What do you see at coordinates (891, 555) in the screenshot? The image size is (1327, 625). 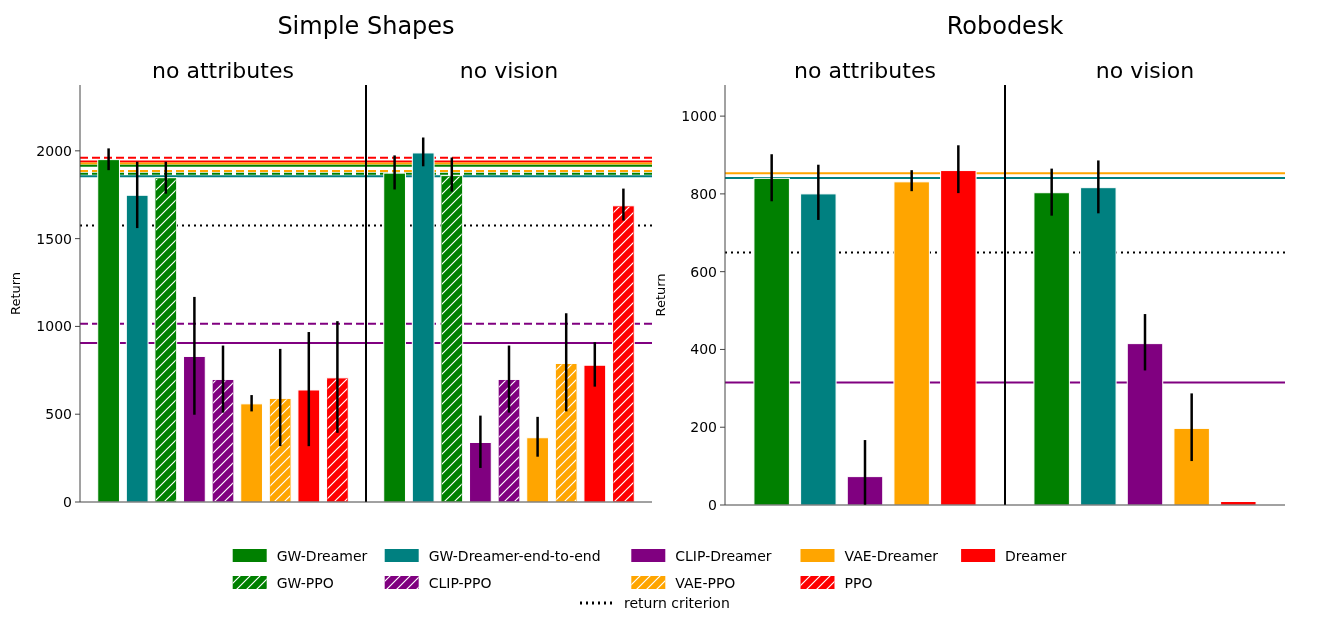 I see `legend-label: VAE-Dreamer` at bounding box center [891, 555].